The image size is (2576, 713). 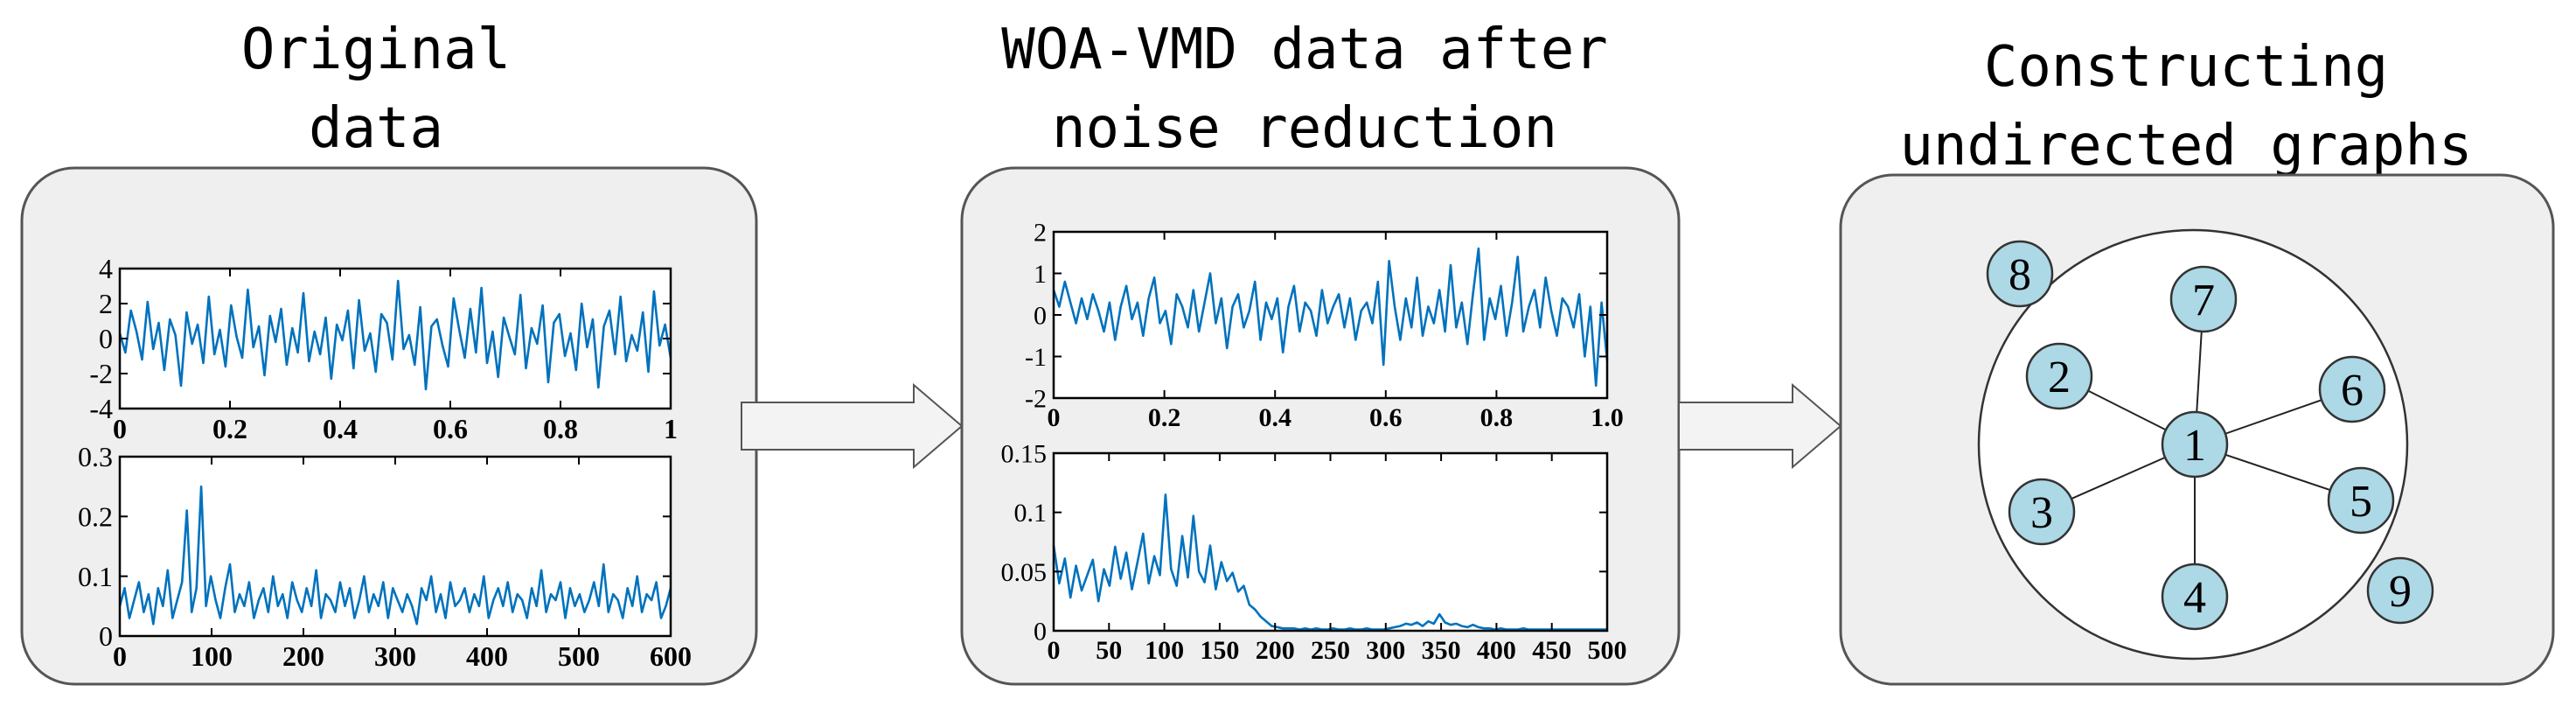 What do you see at coordinates (1304, 128) in the screenshot?
I see `stage-2-title-line-2: noise reduction` at bounding box center [1304, 128].